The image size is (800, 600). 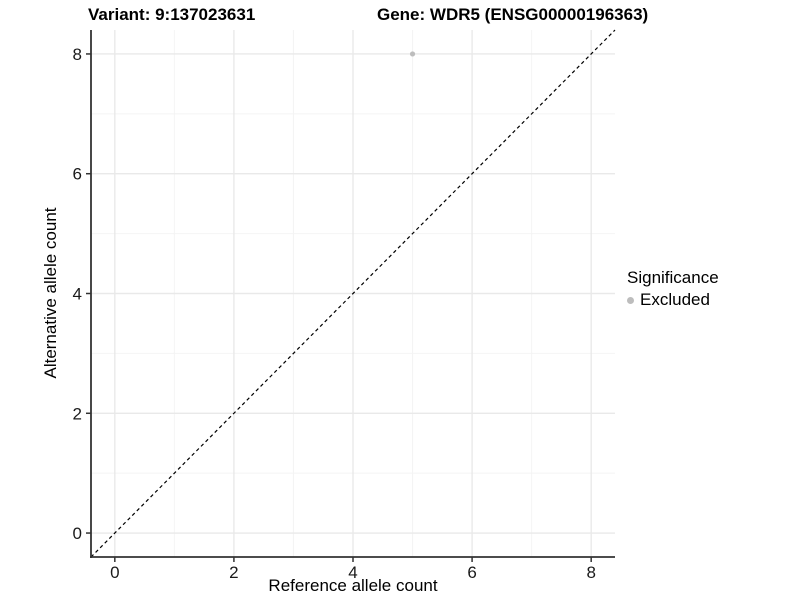 What do you see at coordinates (513, 14) in the screenshot?
I see `plot-title-gene: Gene: WDR5 (ENSG00000196363)` at bounding box center [513, 14].